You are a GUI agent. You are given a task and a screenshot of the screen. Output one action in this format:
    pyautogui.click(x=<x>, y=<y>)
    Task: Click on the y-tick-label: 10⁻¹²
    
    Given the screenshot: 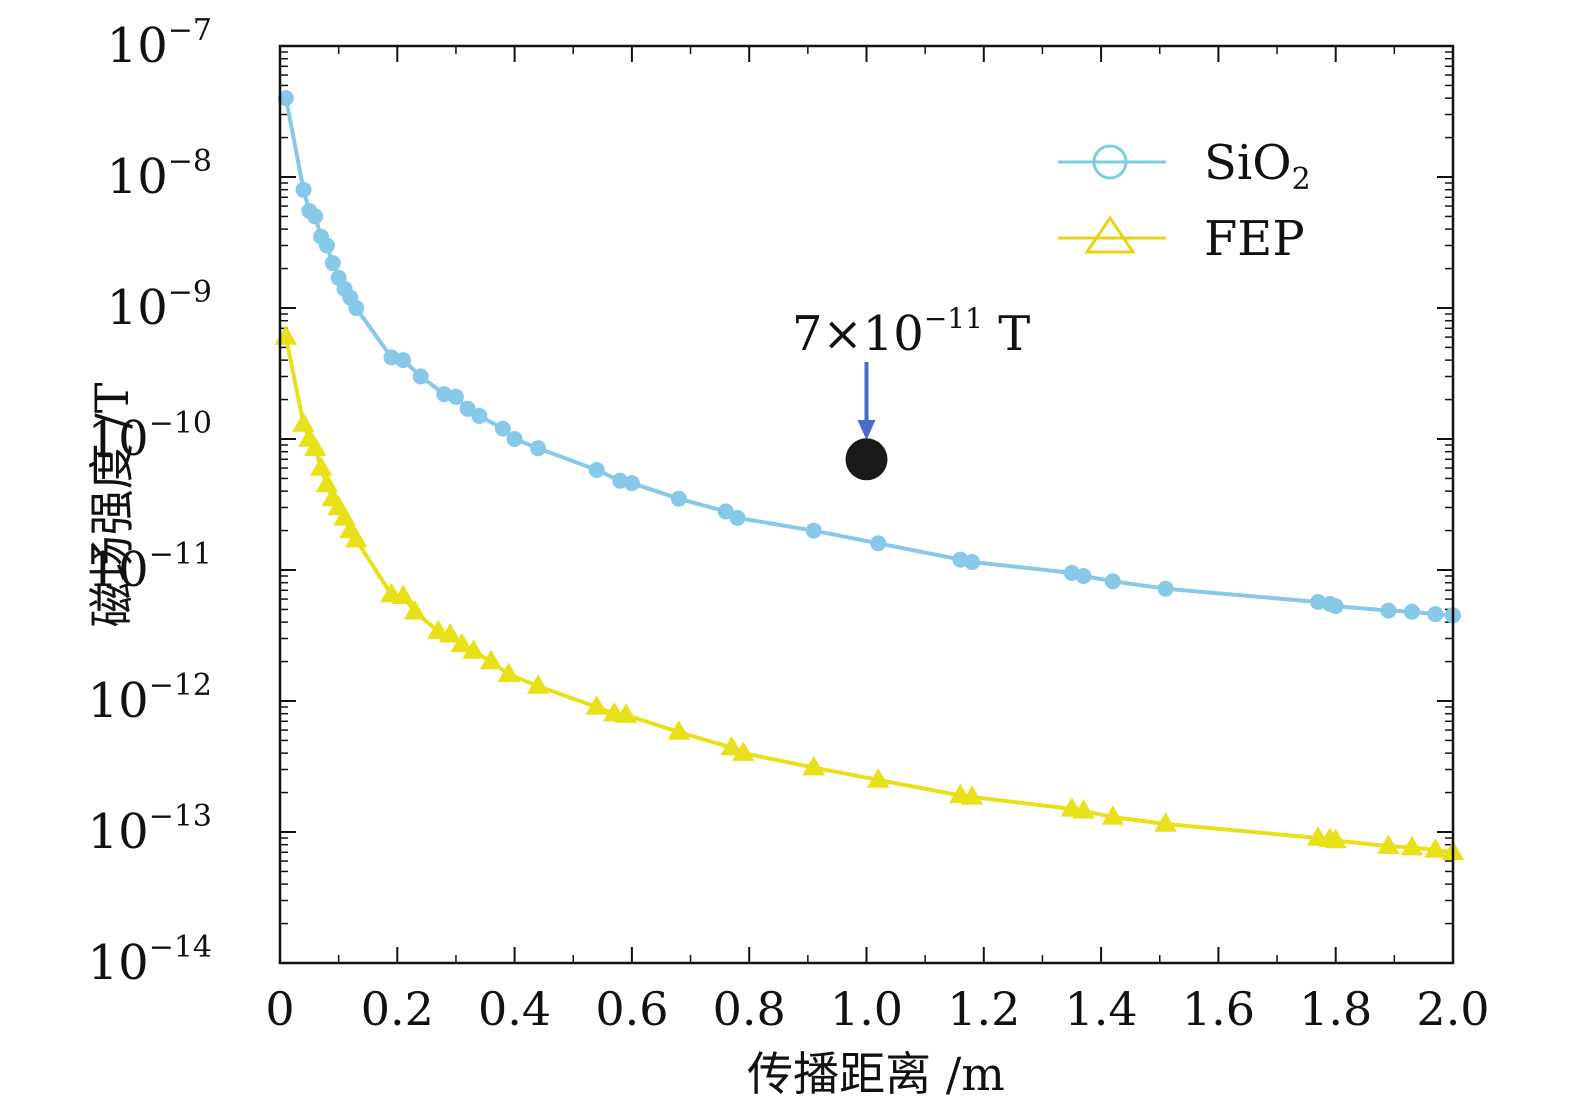 What is the action you would take?
    pyautogui.click(x=150, y=698)
    